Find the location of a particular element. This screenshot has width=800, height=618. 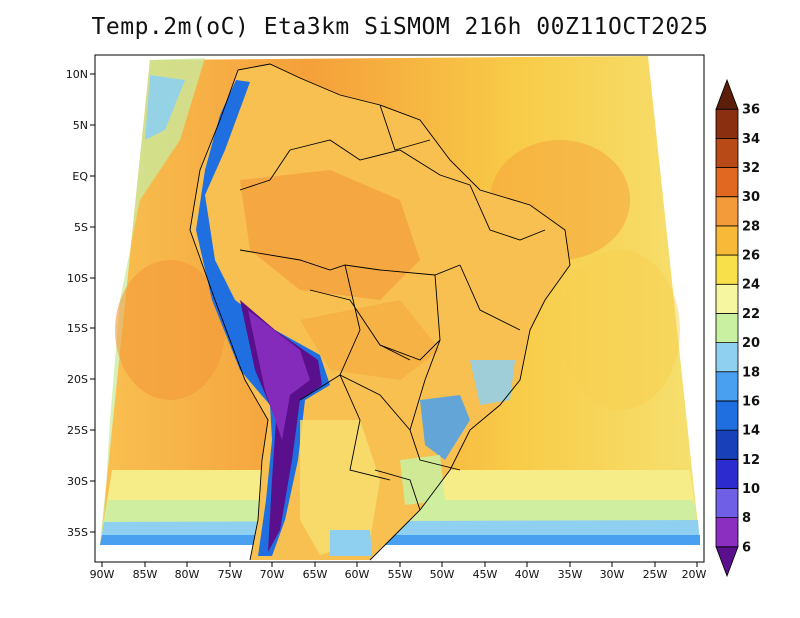

lon-label-40w: 40W is located at coordinates (527, 574).